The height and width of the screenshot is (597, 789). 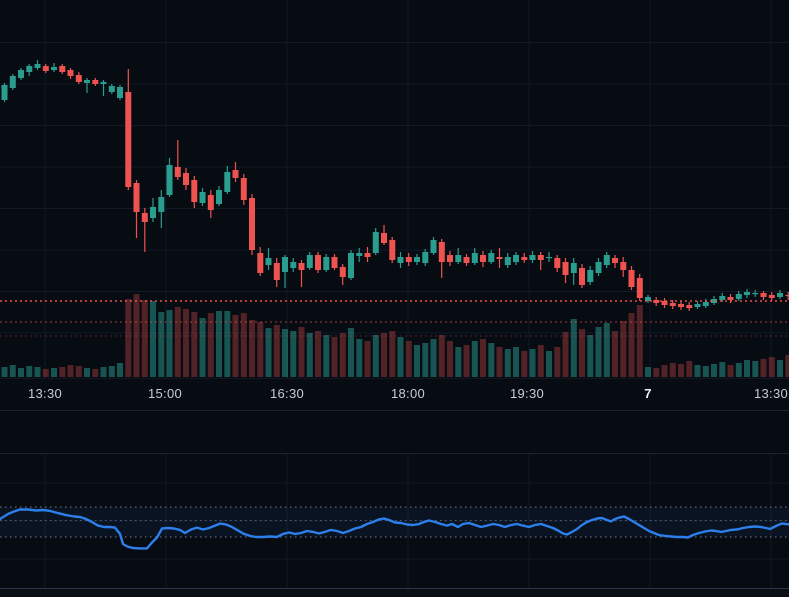 What do you see at coordinates (165, 393) in the screenshot?
I see `time-label: 15:00` at bounding box center [165, 393].